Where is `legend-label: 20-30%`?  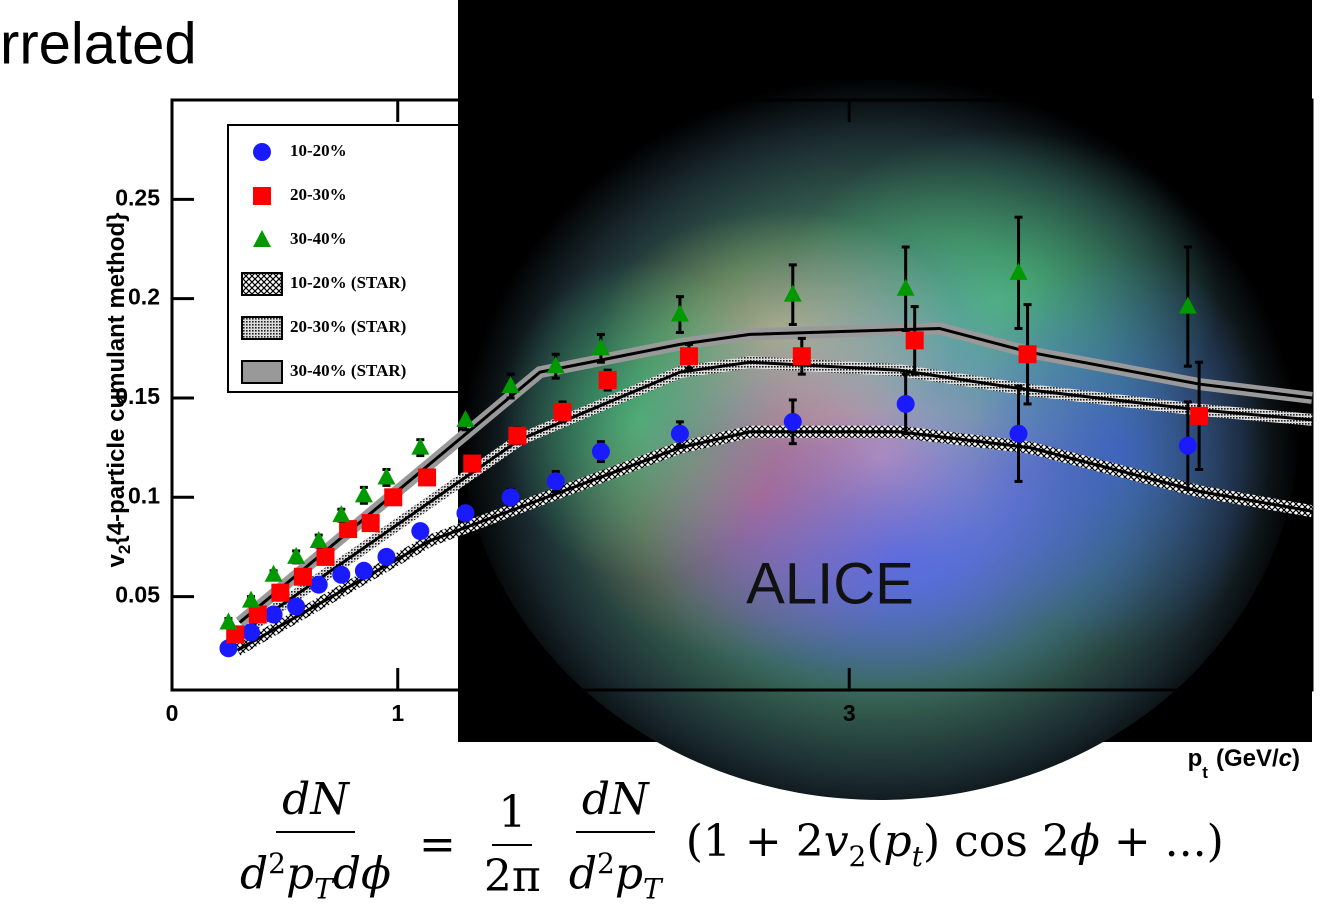
legend-label: 20-30% is located at coordinates (318, 194).